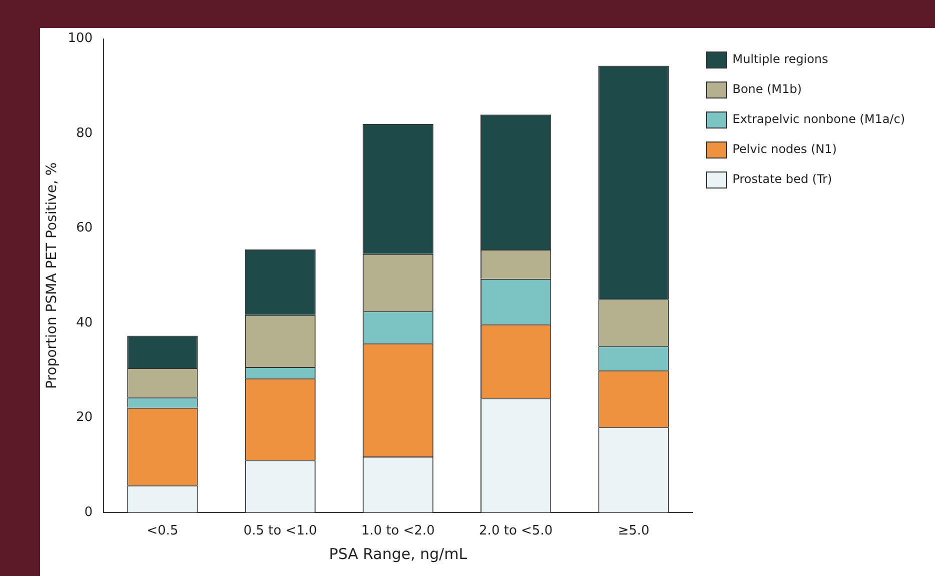  Describe the element at coordinates (52, 275) in the screenshot. I see `y-axis-title: Proportion PSMA PET Positive, %` at that location.